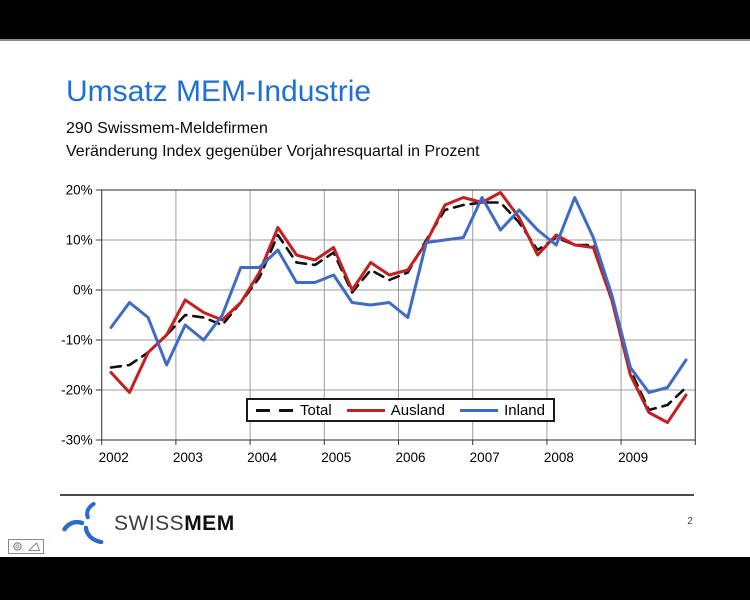 The image size is (750, 600). What do you see at coordinates (375, 20) in the screenshot?
I see `letterbox-top-bar` at bounding box center [375, 20].